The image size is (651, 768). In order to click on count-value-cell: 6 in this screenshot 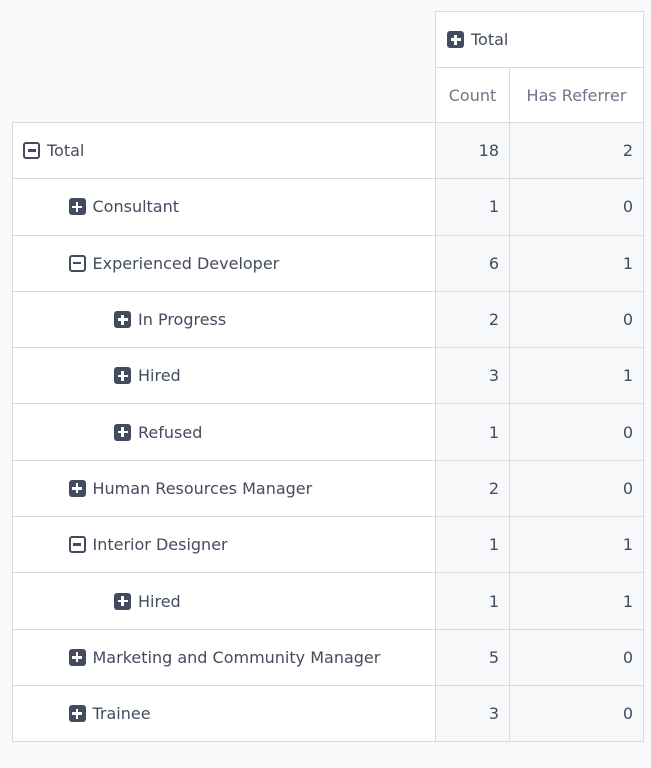, I will do `click(472, 263)`.